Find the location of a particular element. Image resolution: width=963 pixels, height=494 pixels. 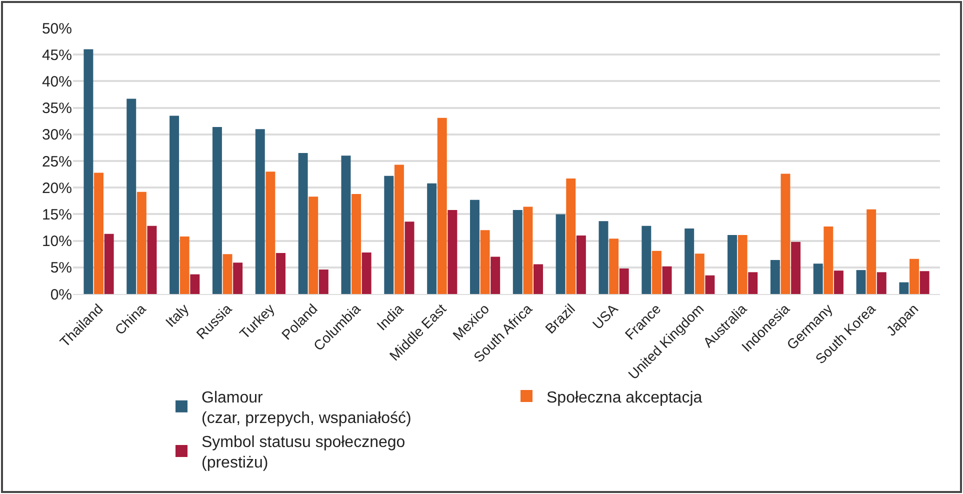

x-tick-label: USA is located at coordinates (605, 316).